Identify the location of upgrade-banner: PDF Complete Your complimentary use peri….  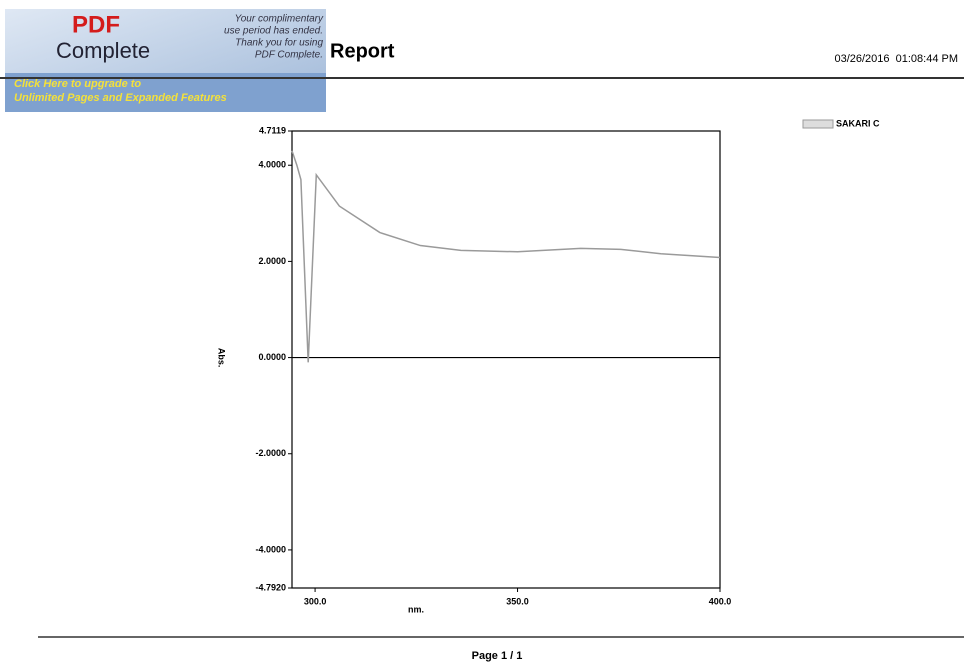
(165, 60).